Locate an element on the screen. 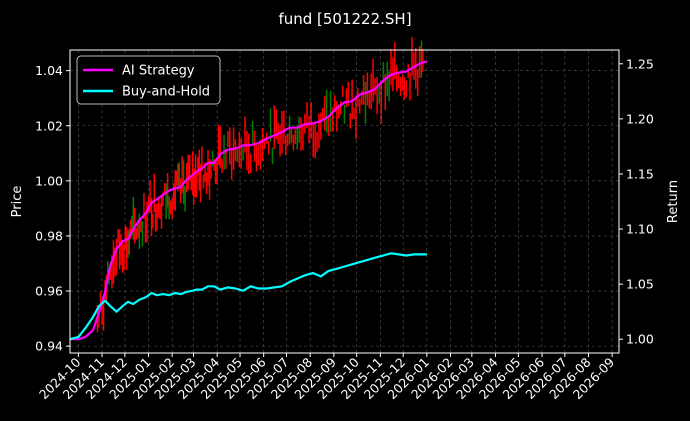 The width and height of the screenshot is (690, 421). y-right-tick-label: 1.05 is located at coordinates (640, 284).